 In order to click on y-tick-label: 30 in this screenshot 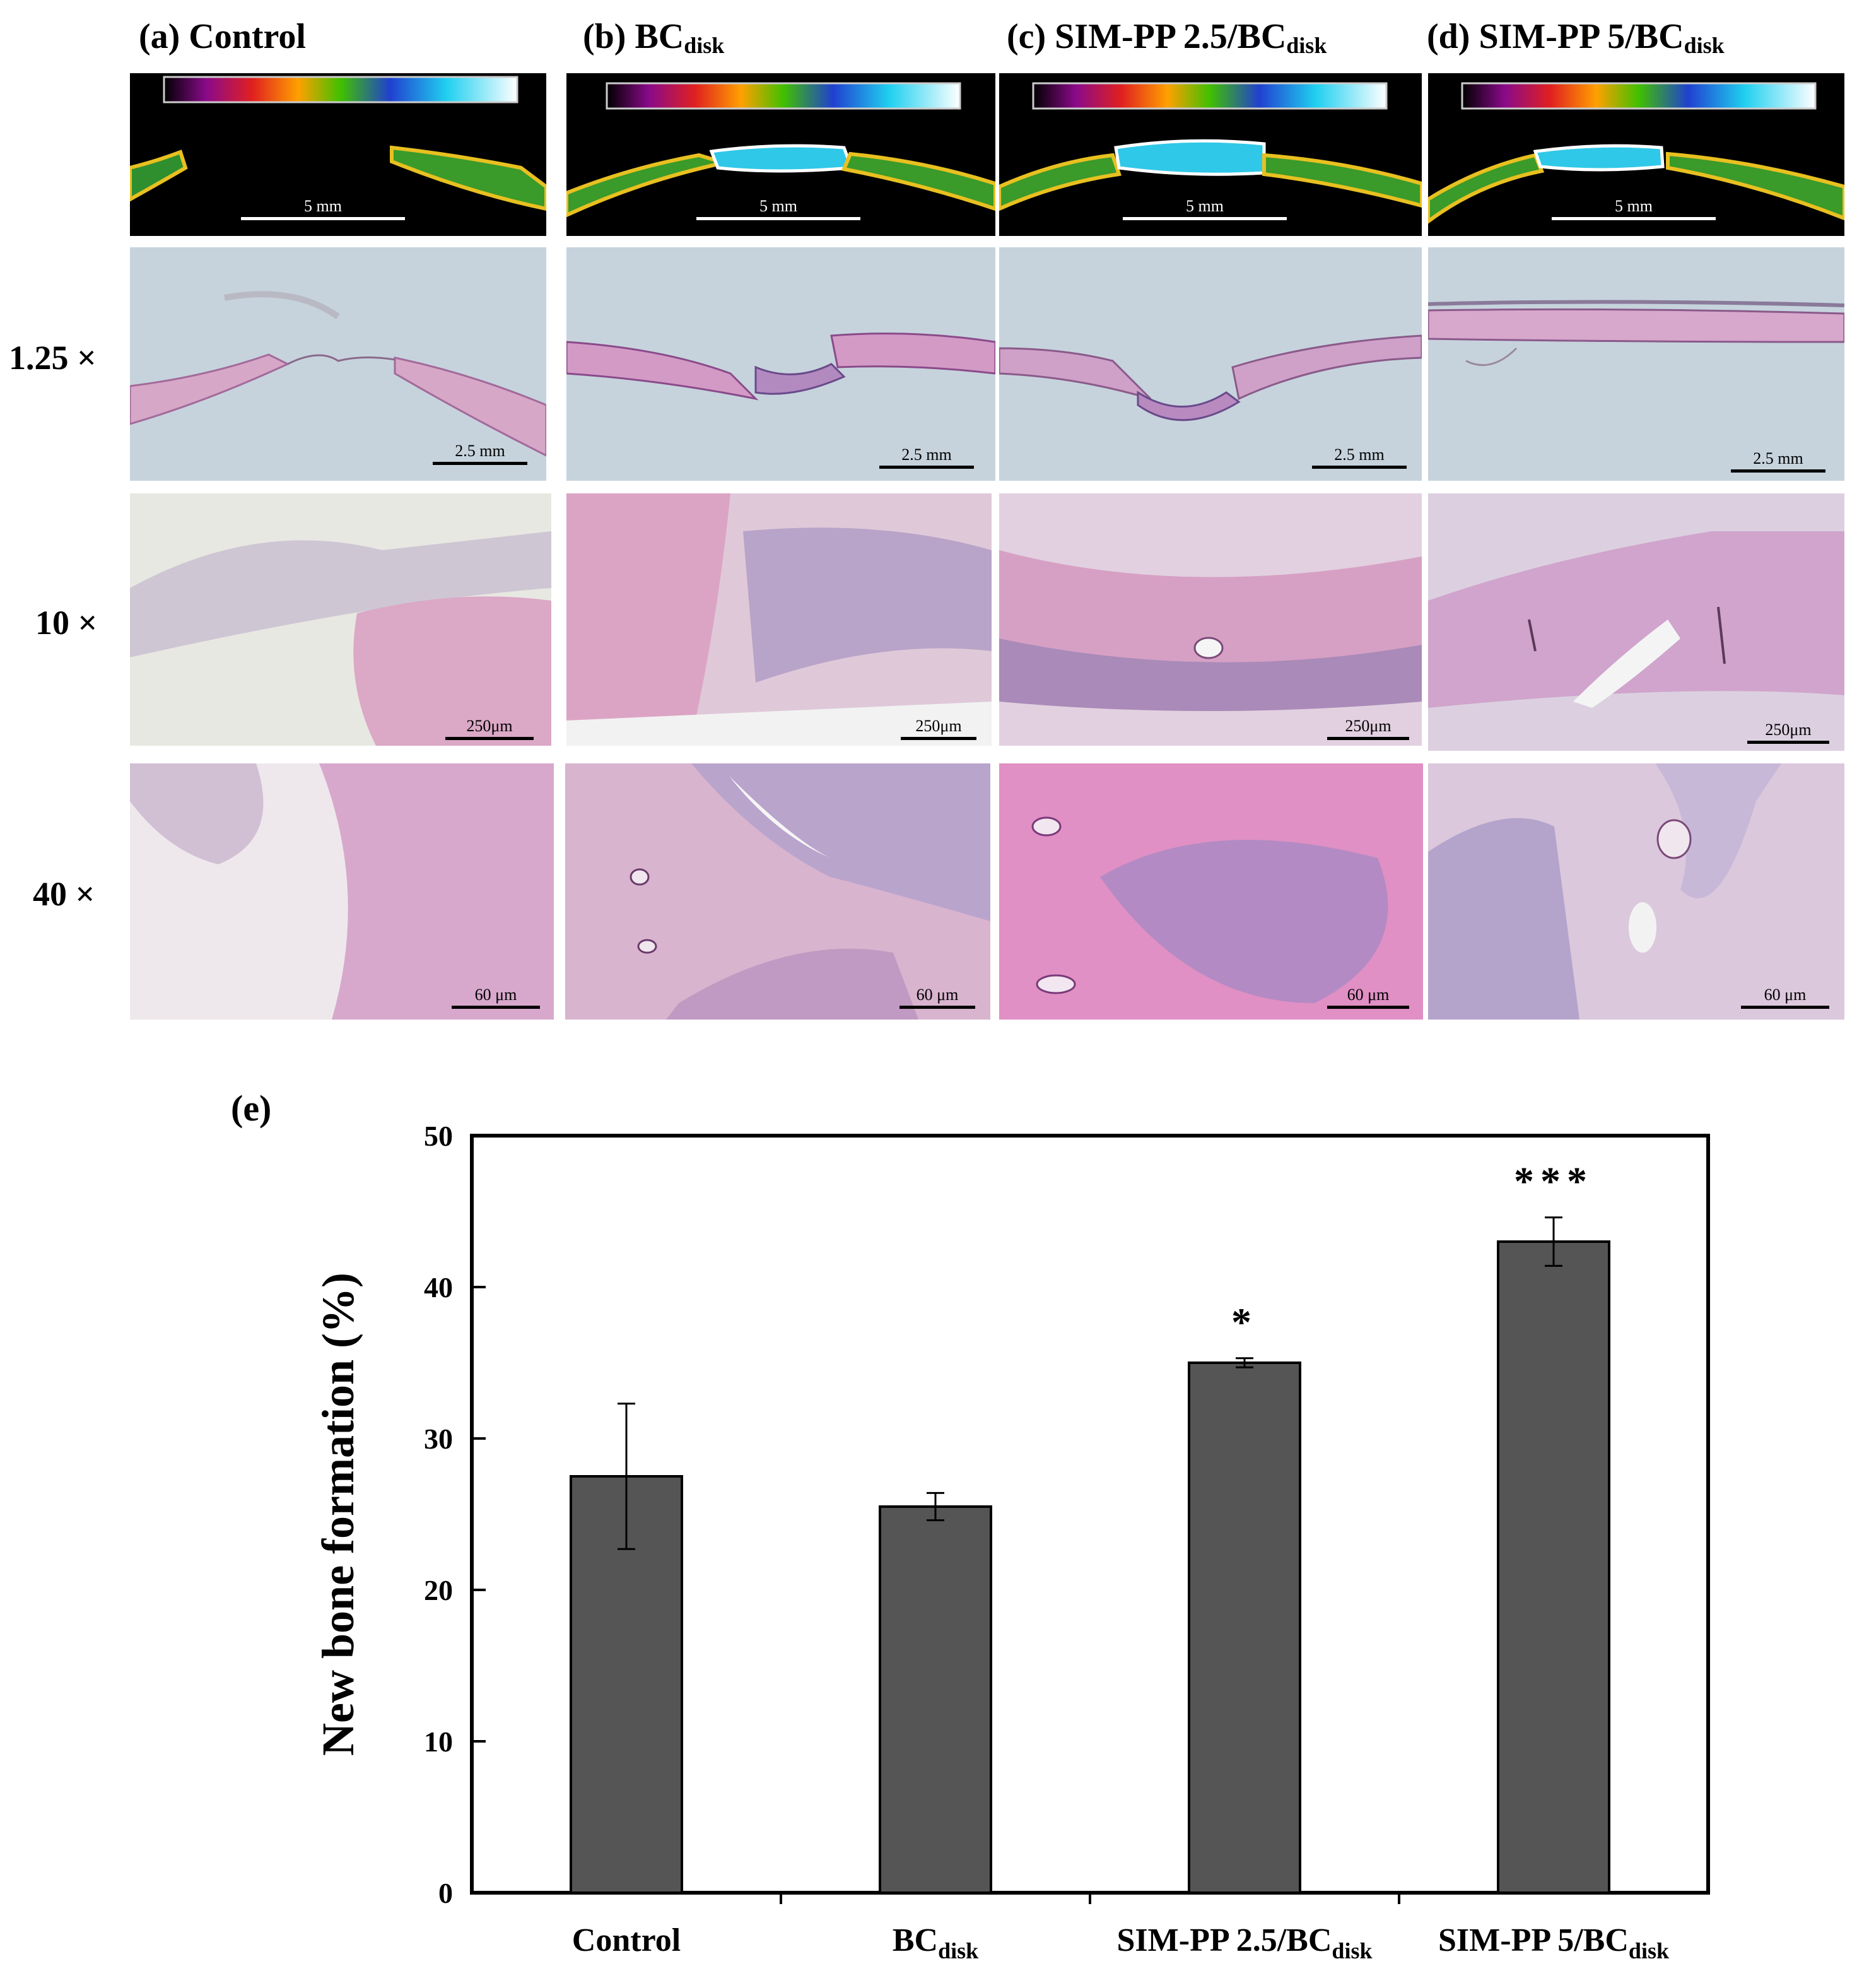, I will do `click(438, 1439)`.